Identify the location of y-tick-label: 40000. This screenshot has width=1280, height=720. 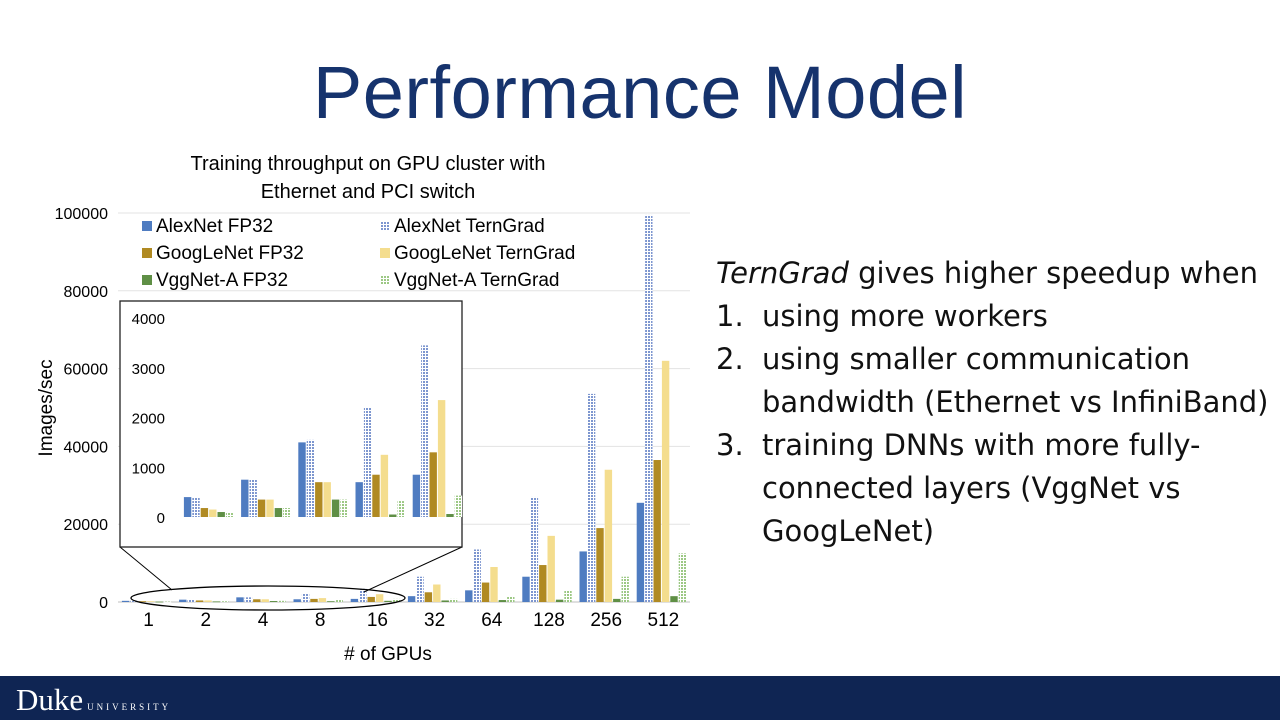
(86, 447).